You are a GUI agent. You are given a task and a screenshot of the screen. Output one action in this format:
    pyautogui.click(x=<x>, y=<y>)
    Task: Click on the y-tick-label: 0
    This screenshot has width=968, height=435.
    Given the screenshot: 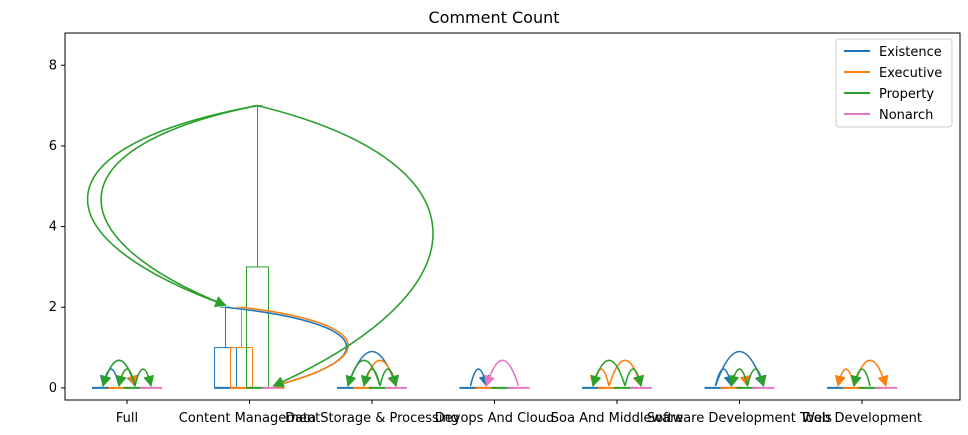 What is the action you would take?
    pyautogui.click(x=53, y=388)
    